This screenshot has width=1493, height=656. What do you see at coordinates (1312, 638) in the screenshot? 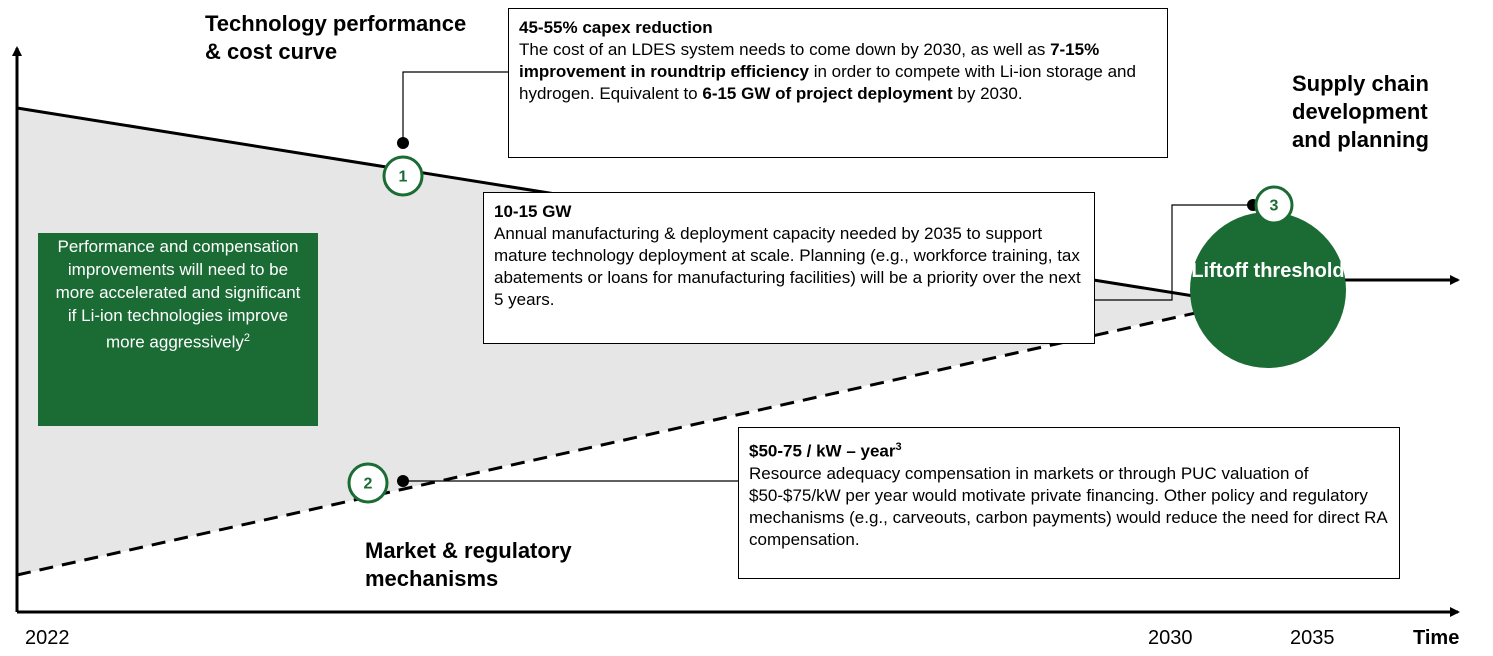
I see `x-label: 2035` at bounding box center [1312, 638].